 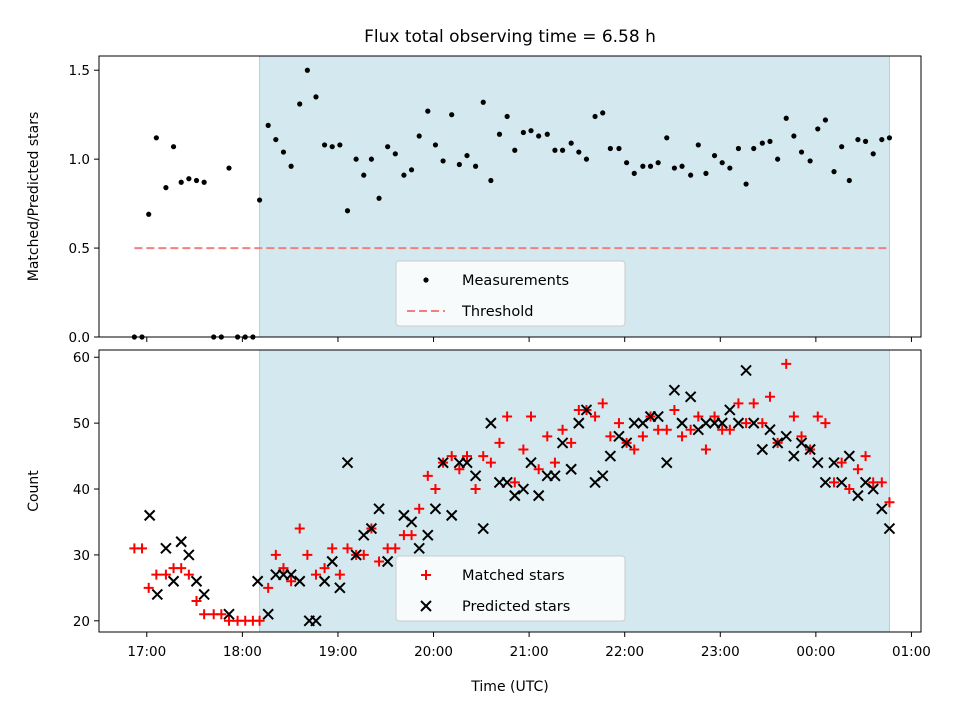 What do you see at coordinates (815, 652) in the screenshot?
I see `x-tick-label: 00:00` at bounding box center [815, 652].